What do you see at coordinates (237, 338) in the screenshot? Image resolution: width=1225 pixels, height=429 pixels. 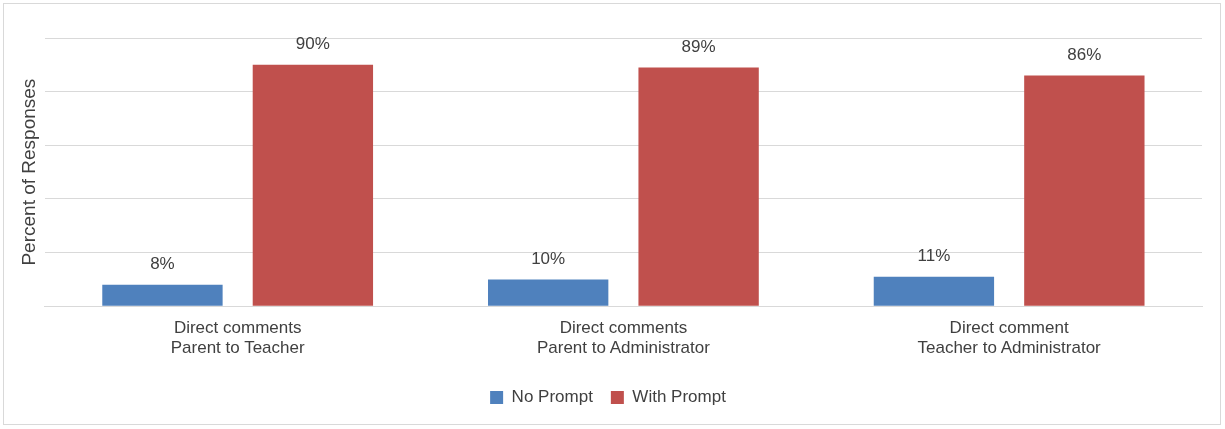 I see `x-tick-label: Direct comments Parent to Teacher` at bounding box center [237, 338].